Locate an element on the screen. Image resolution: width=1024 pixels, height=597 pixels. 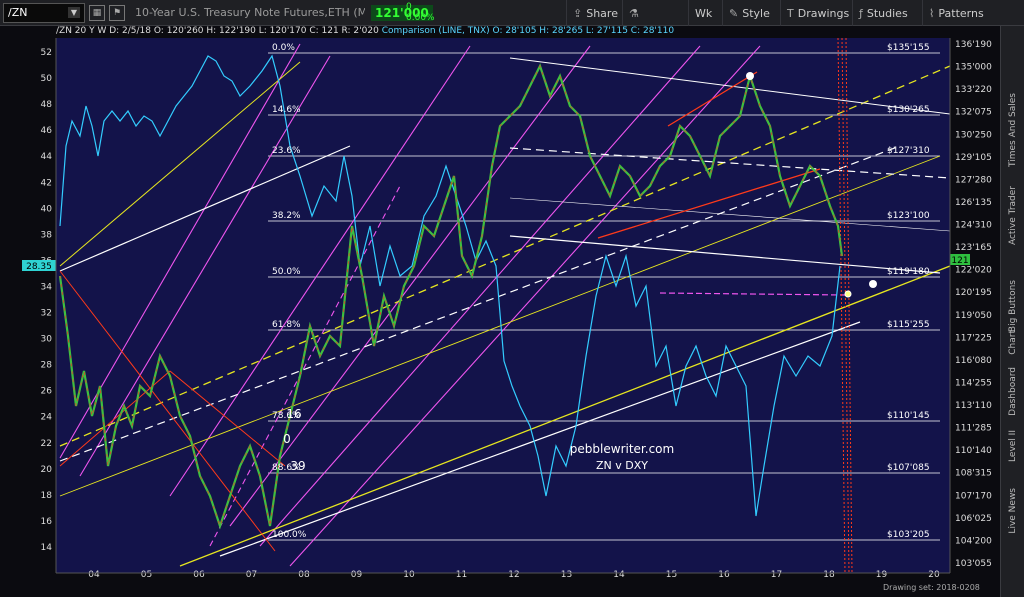
x-axis-tick: 07 is located at coordinates (251, 575).